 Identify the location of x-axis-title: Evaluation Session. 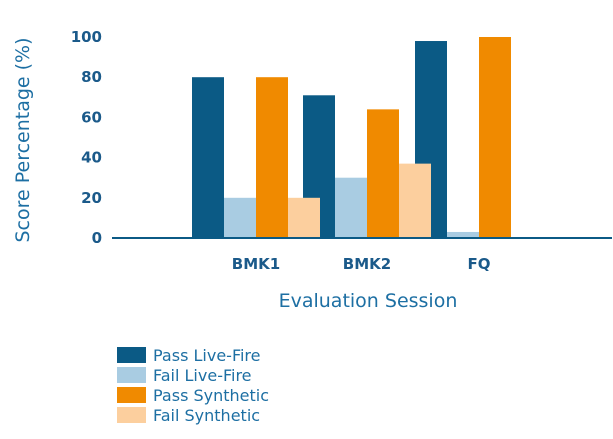
(368, 301).